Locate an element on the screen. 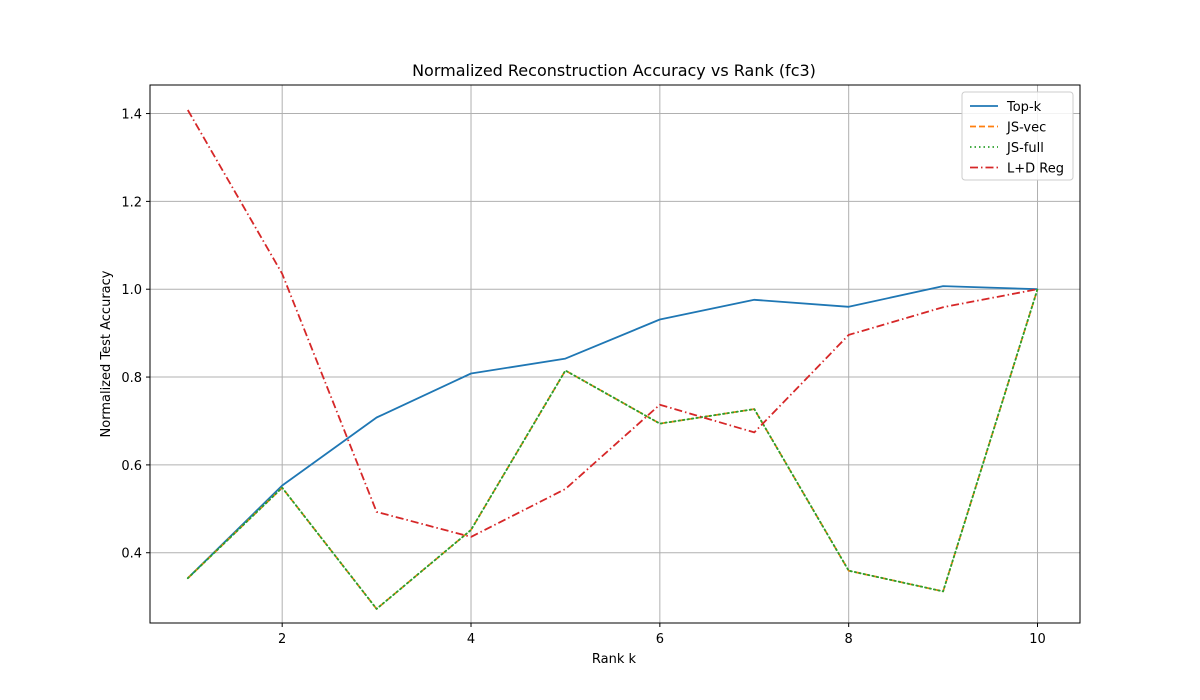 Image resolution: width=1200 pixels, height=700 pixels. x-axis-ticks: 2 4 6 8 10 is located at coordinates (662, 635).